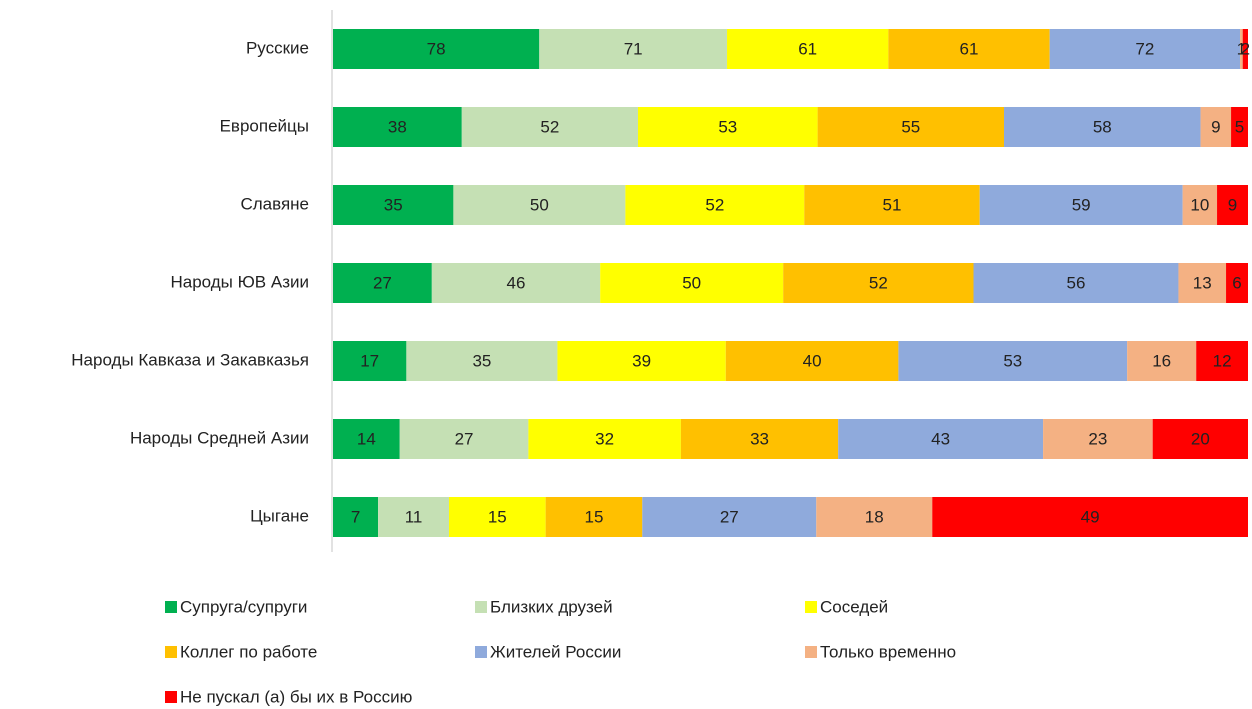 The image size is (1252, 709). I want to click on data-label: 32, so click(604, 438).